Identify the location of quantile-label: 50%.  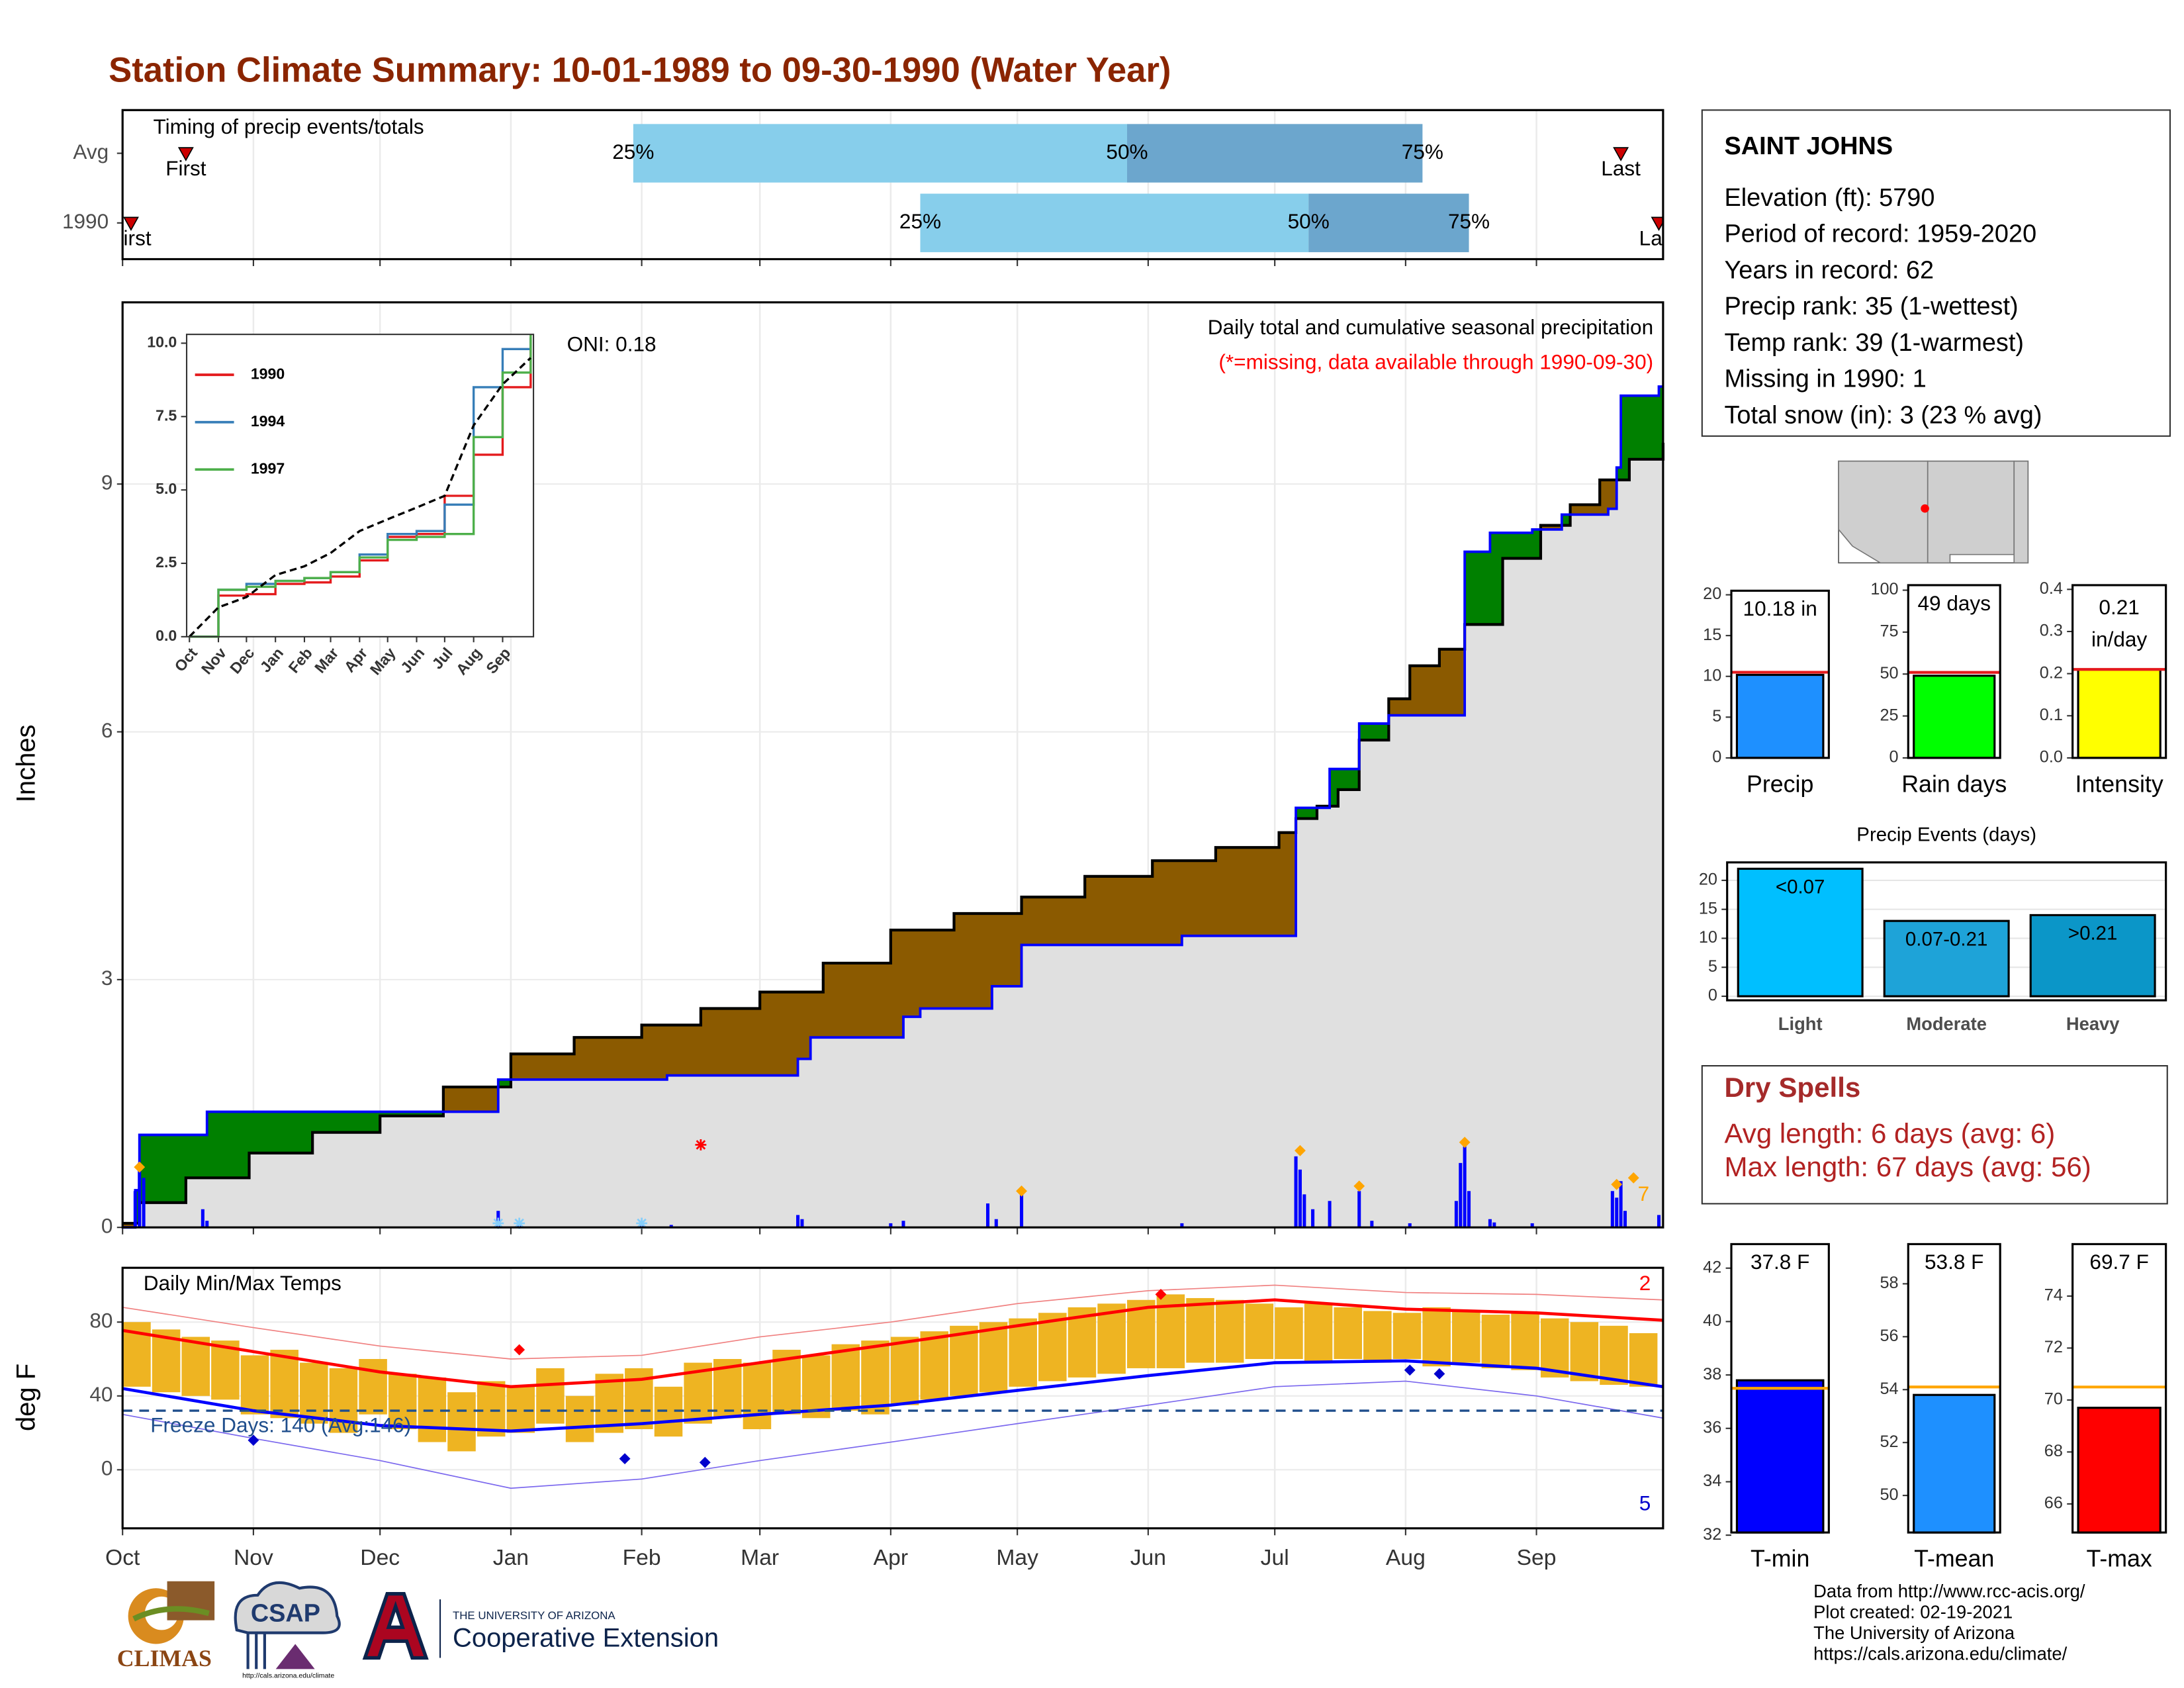
(1127, 152).